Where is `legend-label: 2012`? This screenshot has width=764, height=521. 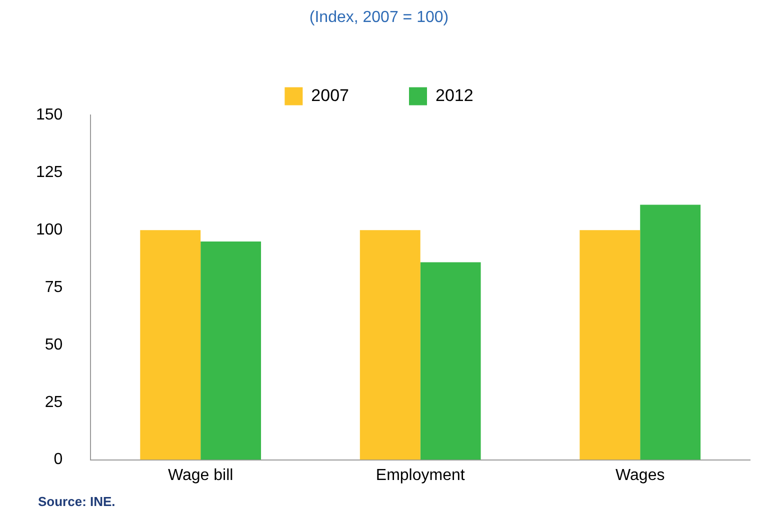 legend-label: 2012 is located at coordinates (455, 95).